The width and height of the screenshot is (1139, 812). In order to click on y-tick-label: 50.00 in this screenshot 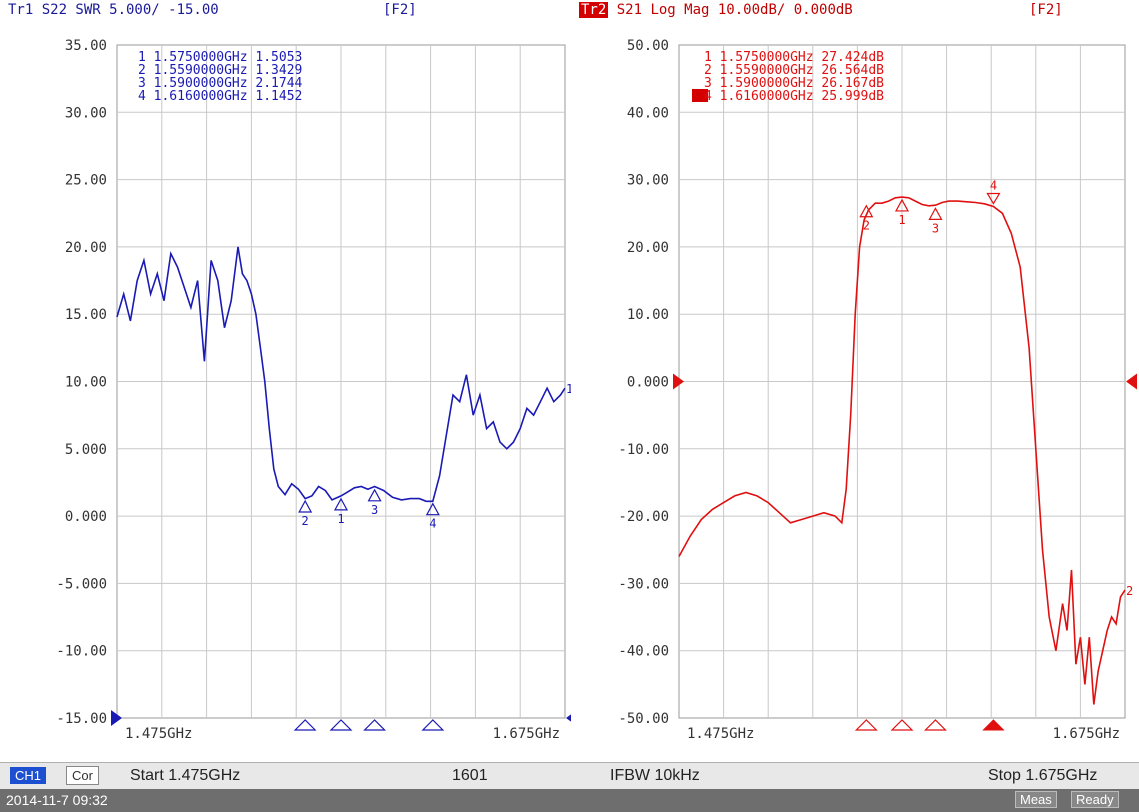, I will do `click(648, 46)`.